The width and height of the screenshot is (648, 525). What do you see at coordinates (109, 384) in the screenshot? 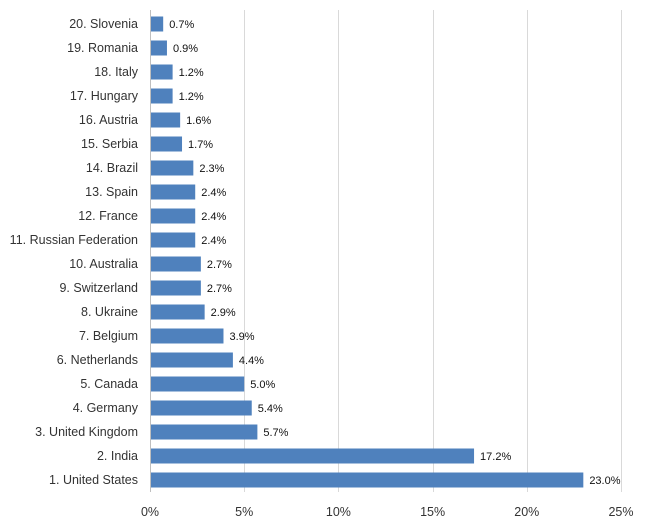
I see `category-label: 5. Canada` at bounding box center [109, 384].